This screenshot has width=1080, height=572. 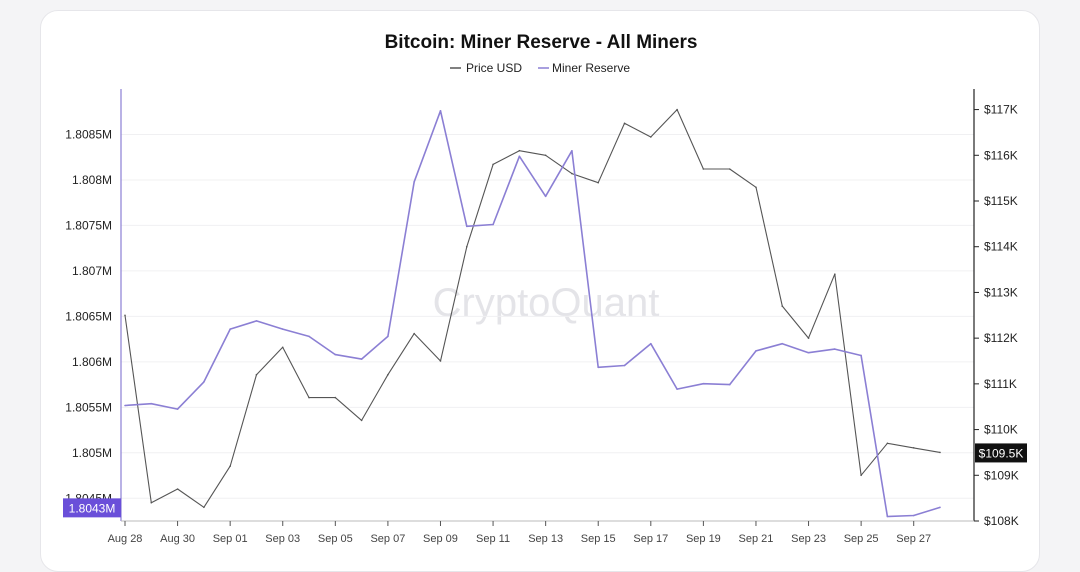 I want to click on right-tick-label: $108K, so click(x=1001, y=521).